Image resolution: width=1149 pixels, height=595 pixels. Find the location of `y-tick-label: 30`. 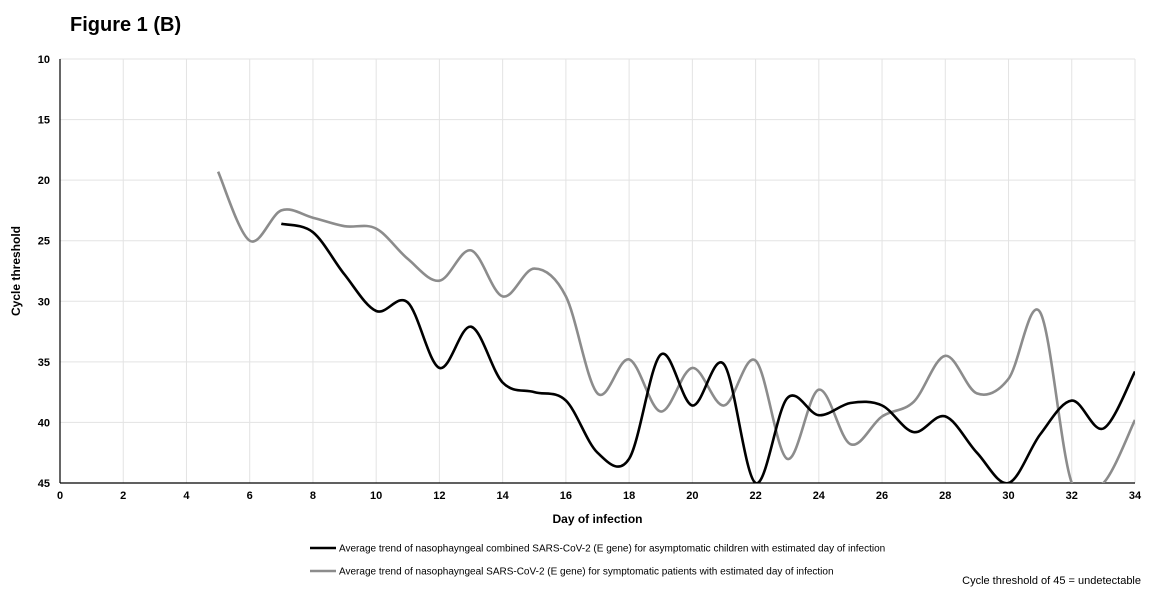

y-tick-label: 30 is located at coordinates (44, 302).